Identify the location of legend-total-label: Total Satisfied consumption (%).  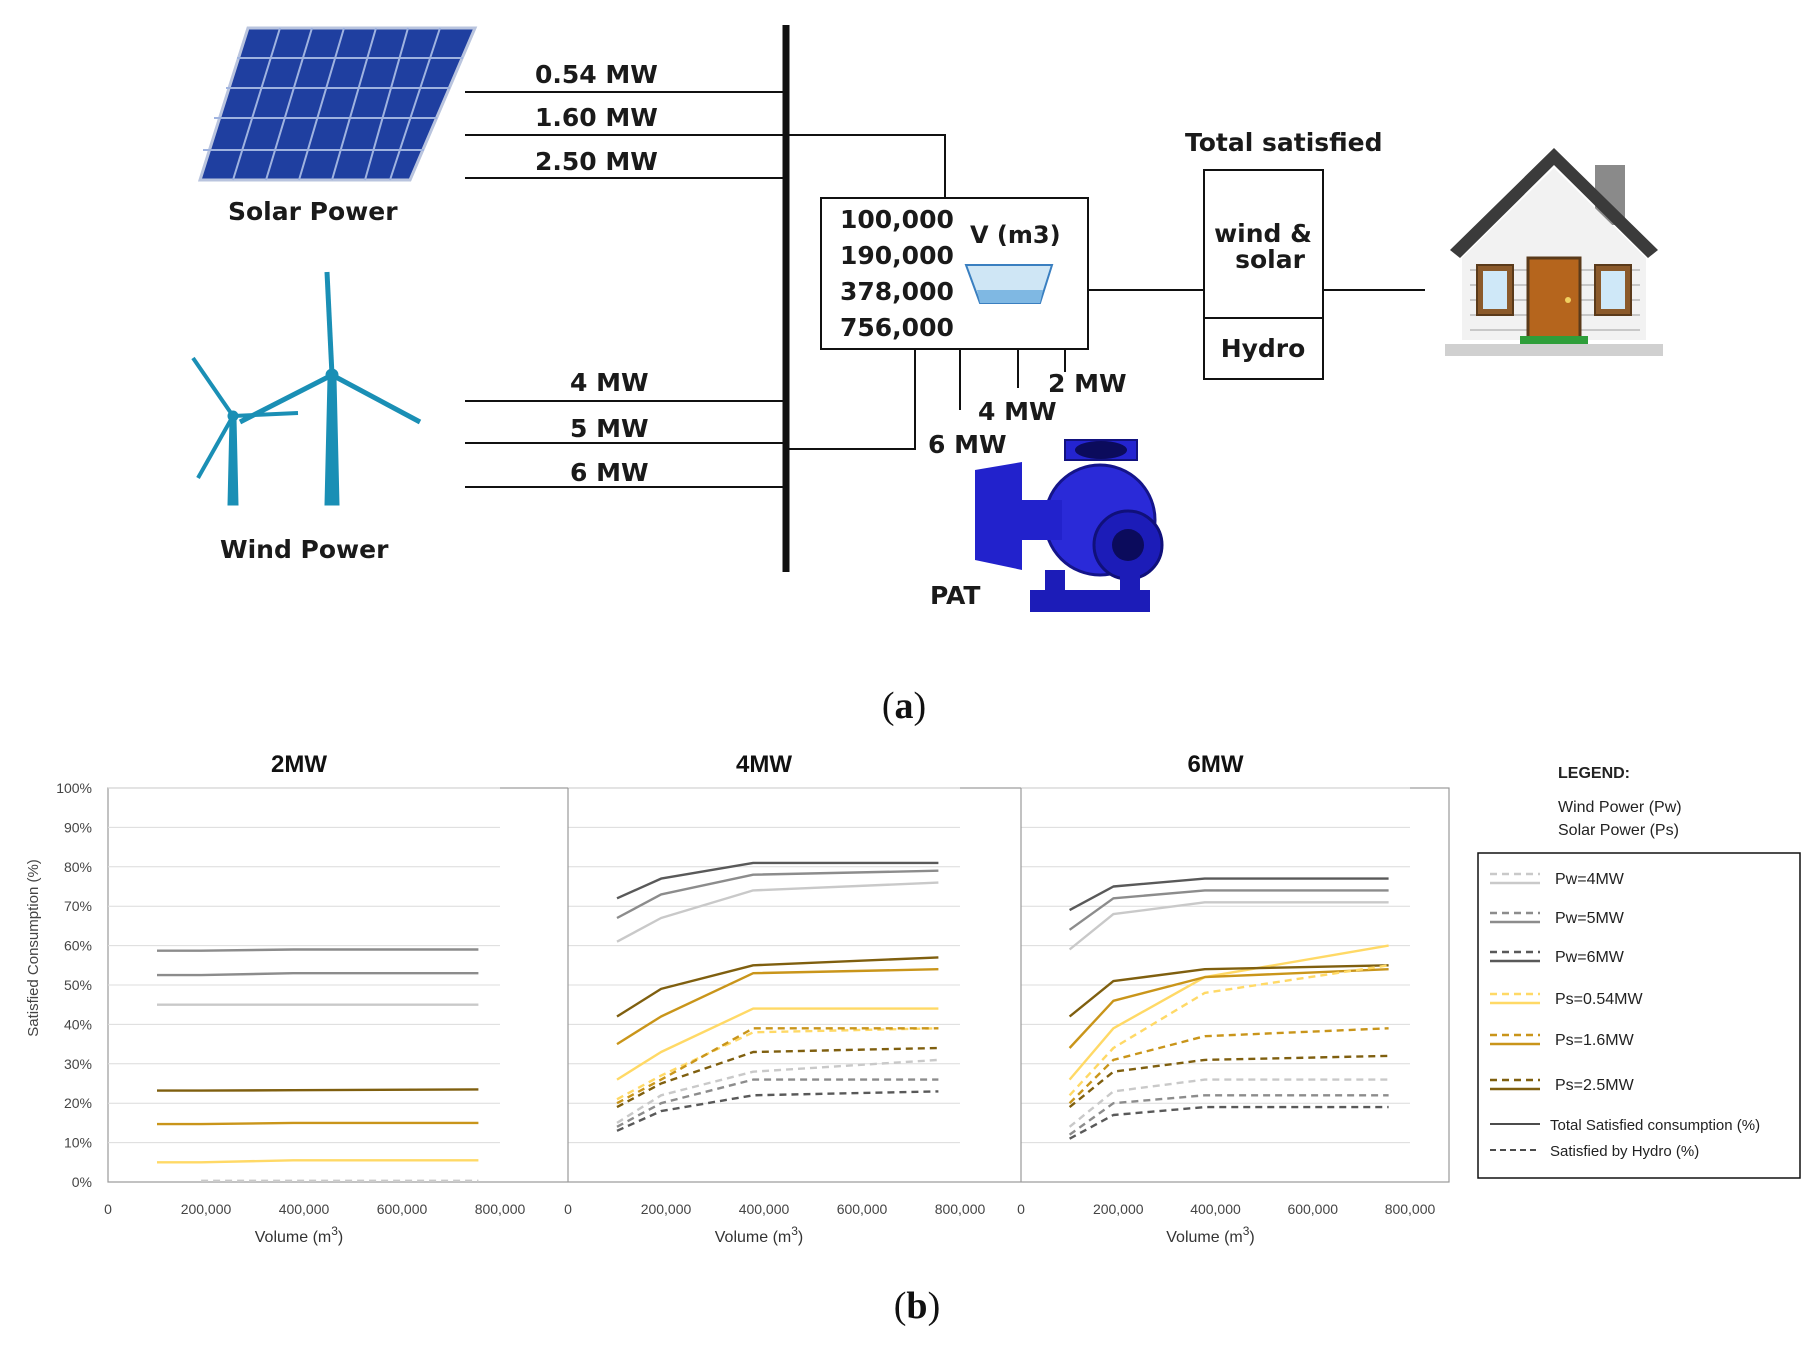
(1655, 1125).